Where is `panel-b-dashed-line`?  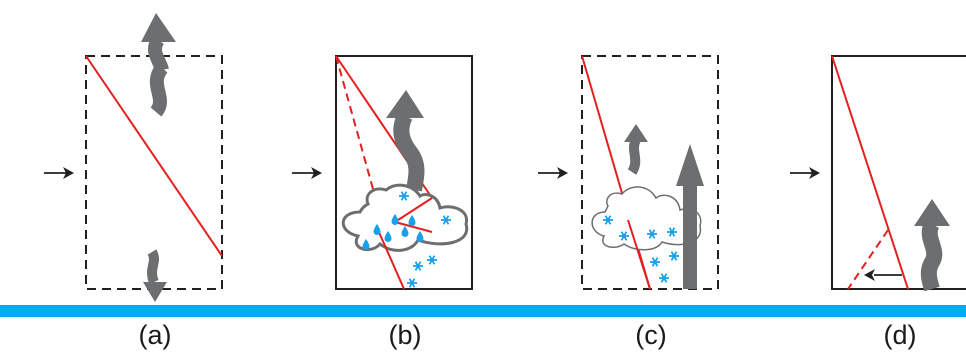 panel-b-dashed-line is located at coordinates (363, 153).